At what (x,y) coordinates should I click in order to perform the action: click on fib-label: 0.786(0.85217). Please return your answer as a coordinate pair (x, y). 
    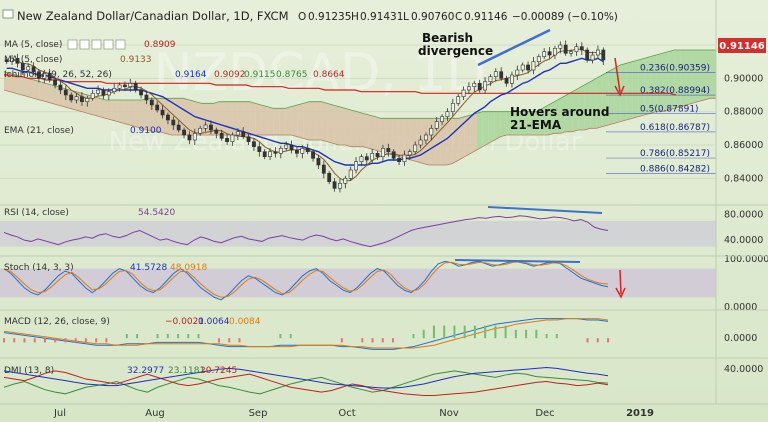
    Looking at the image, I should click on (675, 154).